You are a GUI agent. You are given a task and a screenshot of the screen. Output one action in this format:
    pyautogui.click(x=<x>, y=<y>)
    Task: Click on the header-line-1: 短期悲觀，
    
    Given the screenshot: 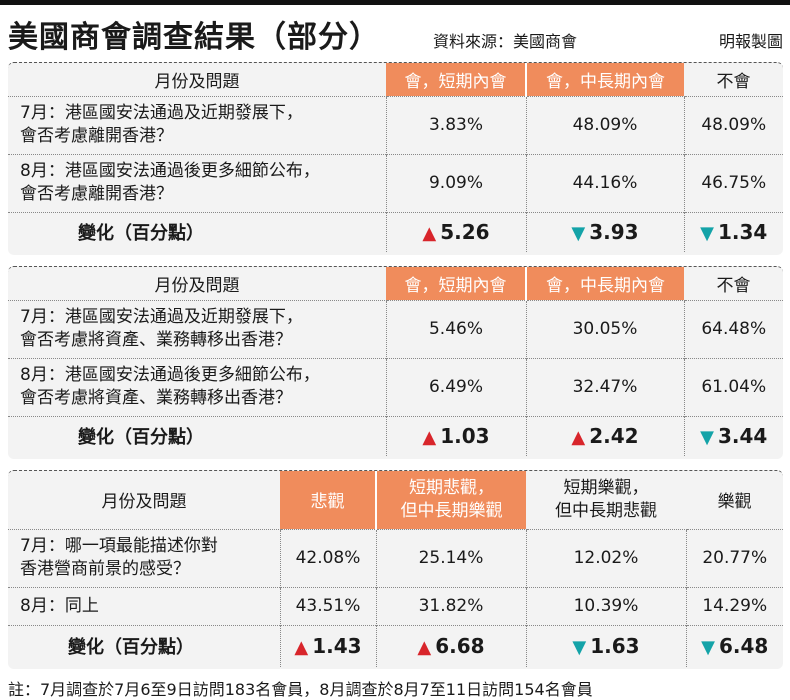 What is the action you would take?
    pyautogui.click(x=451, y=487)
    